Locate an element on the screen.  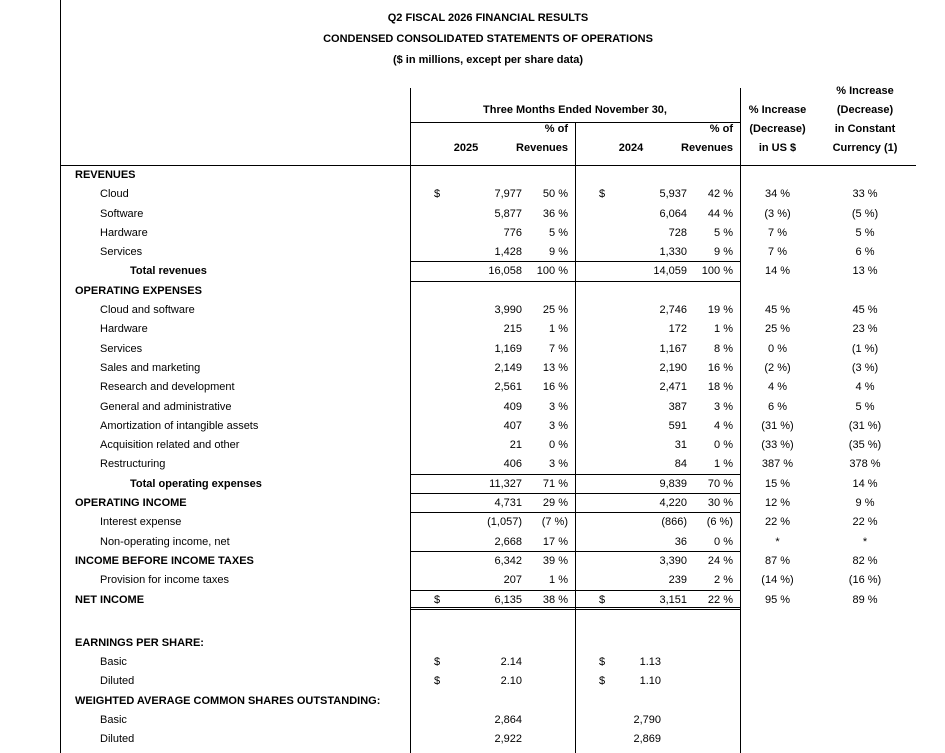
percent-of-revenues: (7 %) is located at coordinates (554, 522).